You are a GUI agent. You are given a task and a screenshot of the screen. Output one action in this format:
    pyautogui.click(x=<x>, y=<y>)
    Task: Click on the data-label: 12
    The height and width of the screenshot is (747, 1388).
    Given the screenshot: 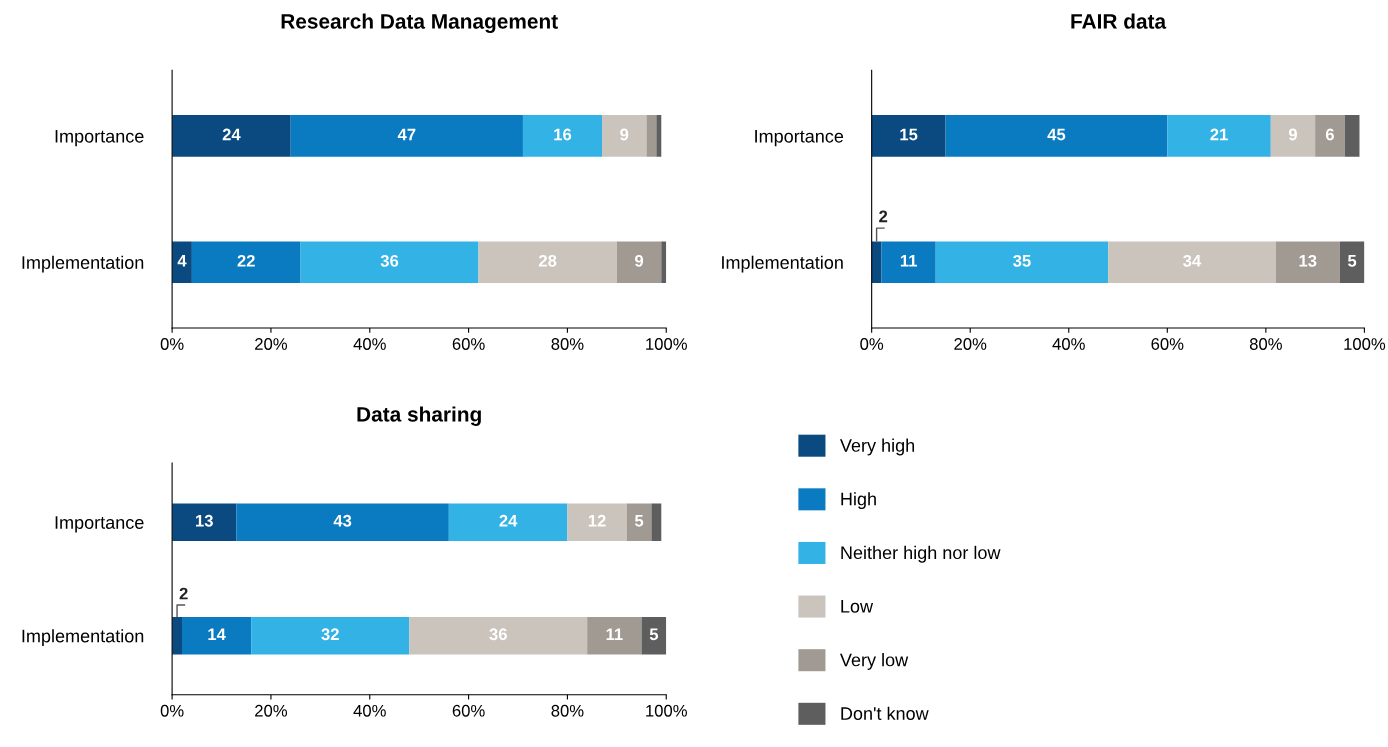 What is the action you would take?
    pyautogui.click(x=597, y=520)
    